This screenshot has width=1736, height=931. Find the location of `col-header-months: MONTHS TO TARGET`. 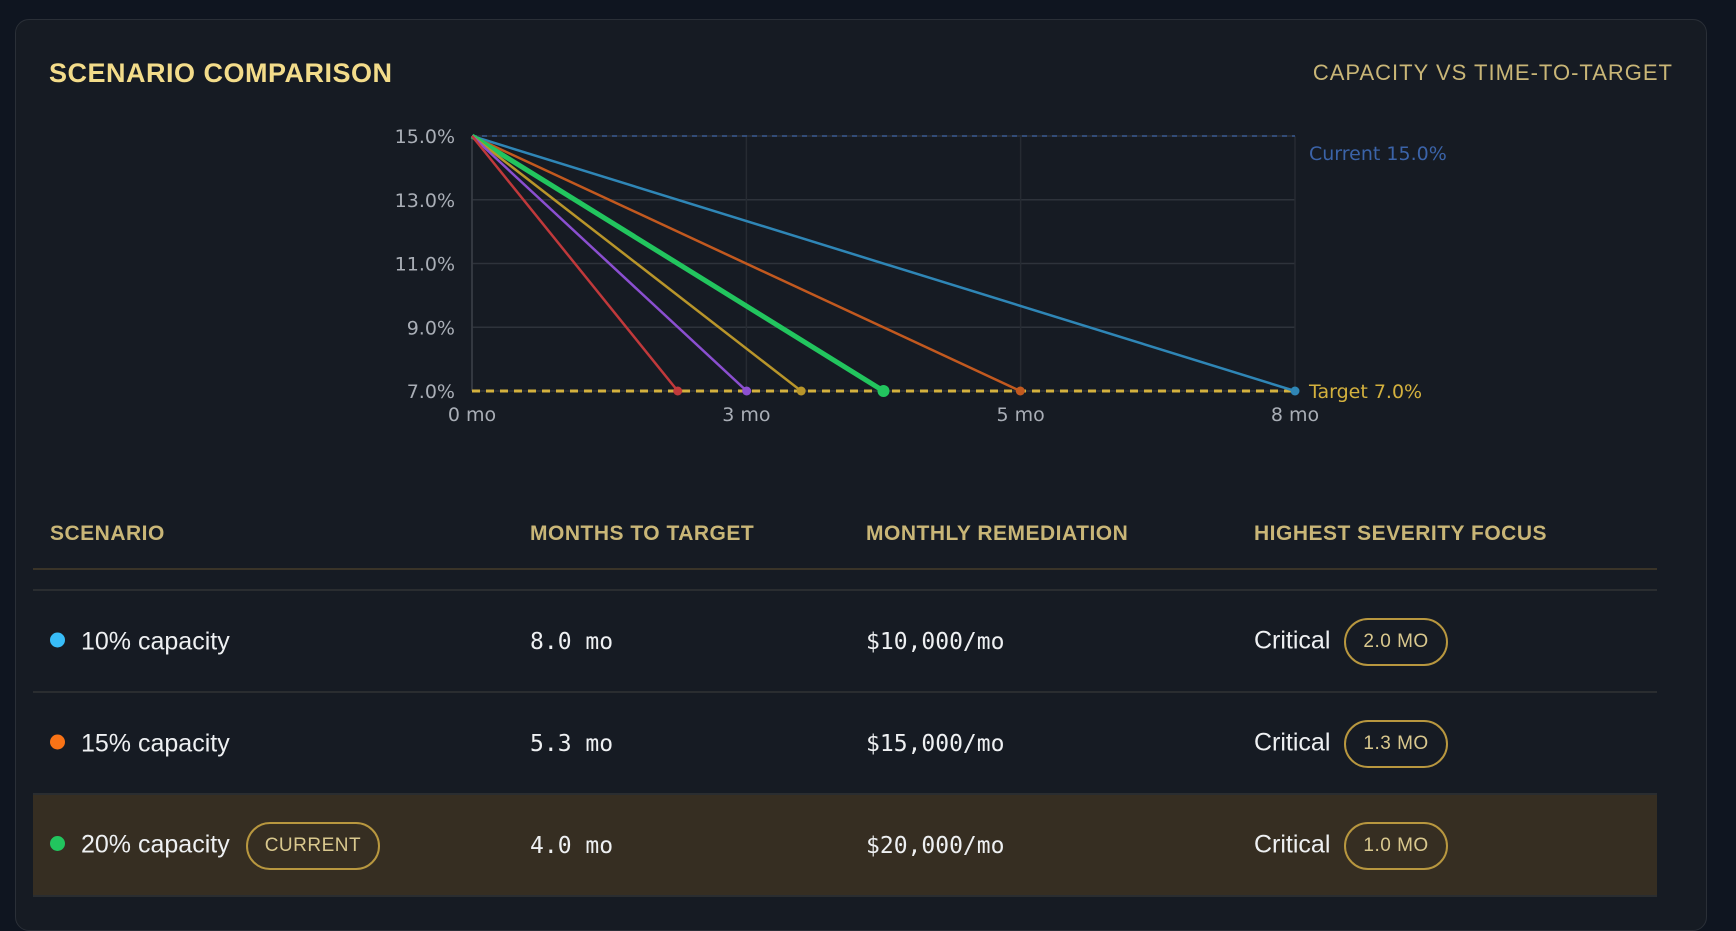

col-header-months: MONTHS TO TARGET is located at coordinates (642, 533).